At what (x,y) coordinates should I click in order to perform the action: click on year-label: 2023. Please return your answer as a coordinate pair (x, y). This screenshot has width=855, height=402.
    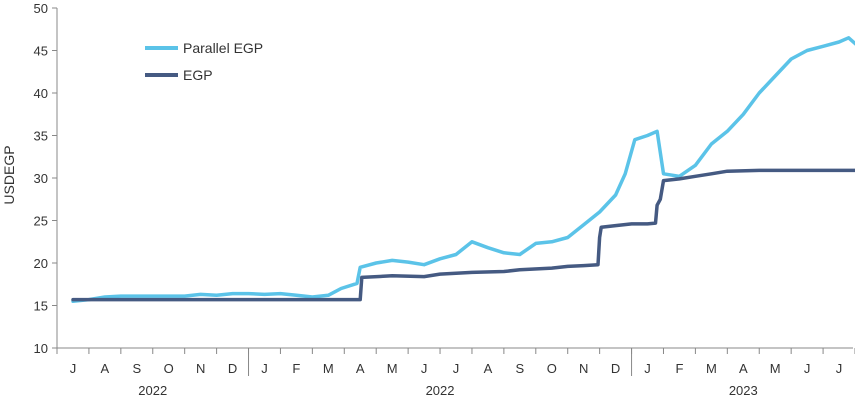
    Looking at the image, I should click on (743, 390).